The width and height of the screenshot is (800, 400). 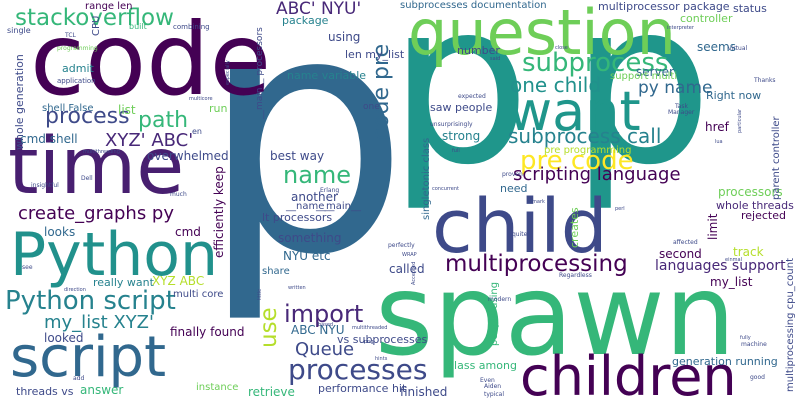 What do you see at coordinates (536, 202) in the screenshot?
I see `word-139: remark` at bounding box center [536, 202].